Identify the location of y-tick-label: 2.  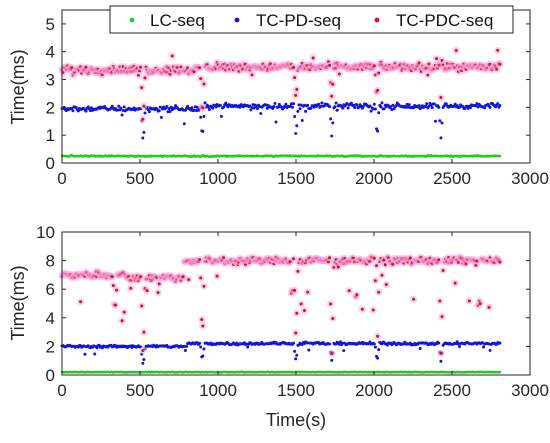
(50, 107).